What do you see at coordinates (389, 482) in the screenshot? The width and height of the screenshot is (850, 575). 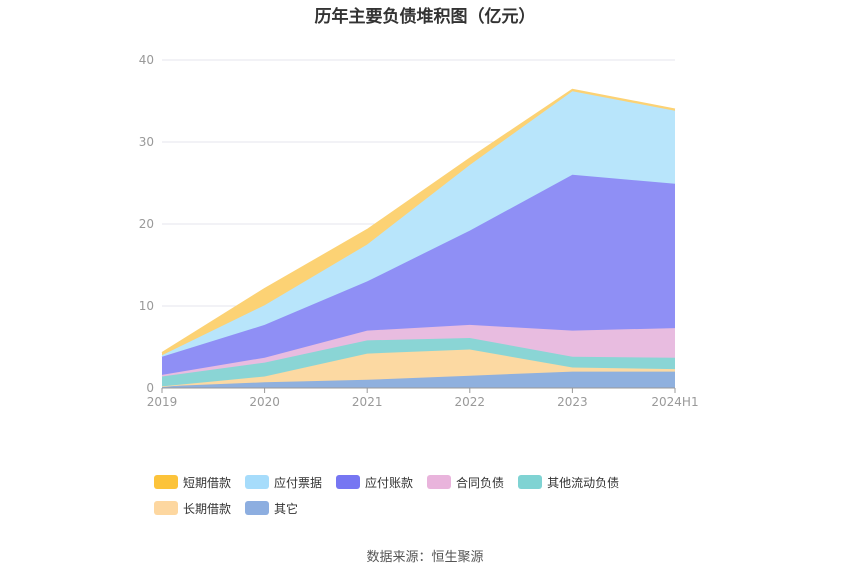 I see `legend-label: 应付账款` at bounding box center [389, 482].